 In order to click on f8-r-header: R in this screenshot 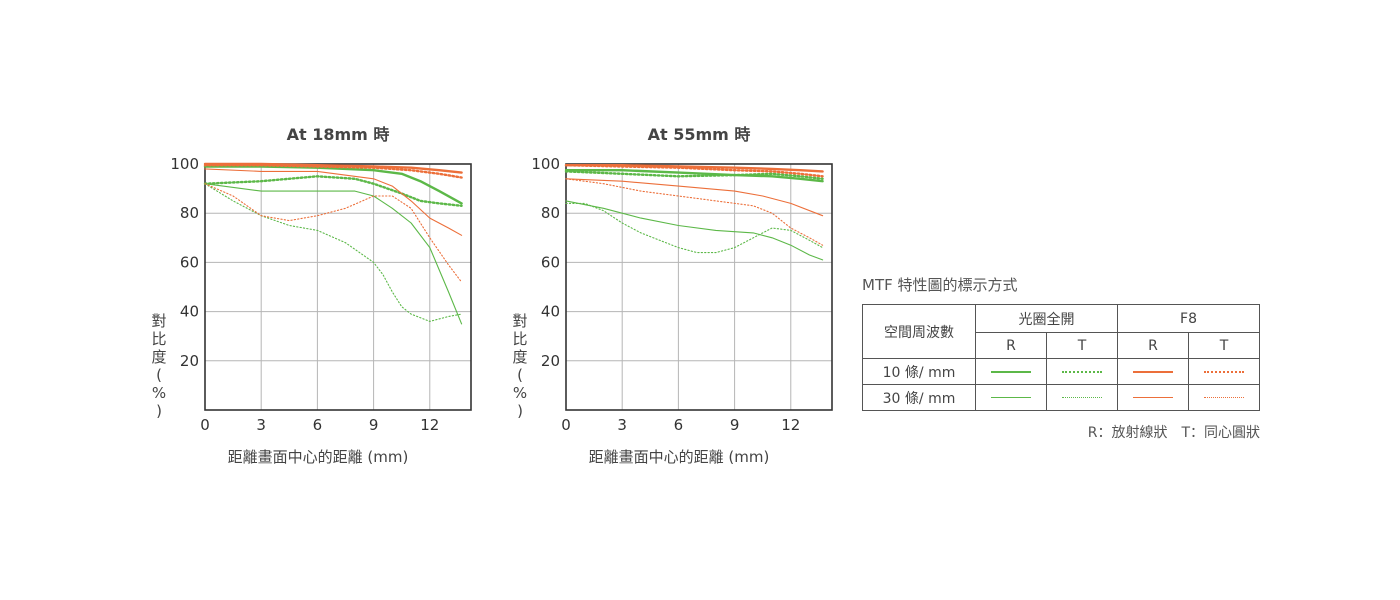, I will do `click(1153, 345)`.